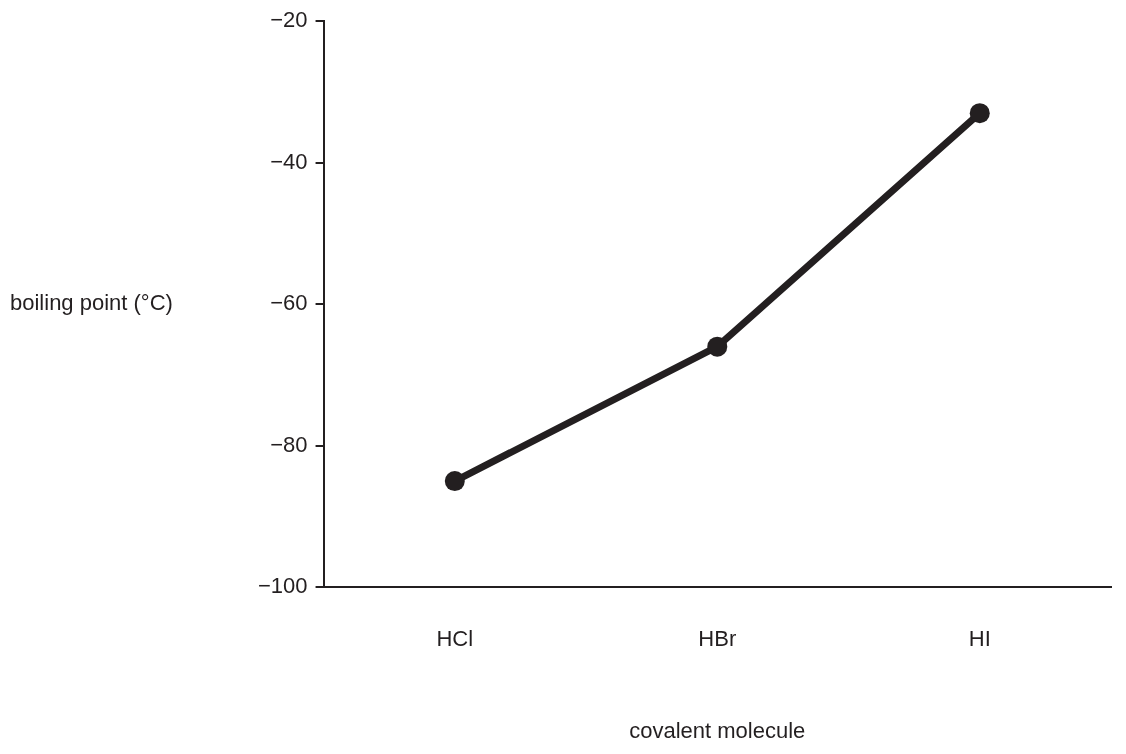 The image size is (1126, 754). Describe the element at coordinates (717, 639) in the screenshot. I see `x-tick-label: HBr` at that location.